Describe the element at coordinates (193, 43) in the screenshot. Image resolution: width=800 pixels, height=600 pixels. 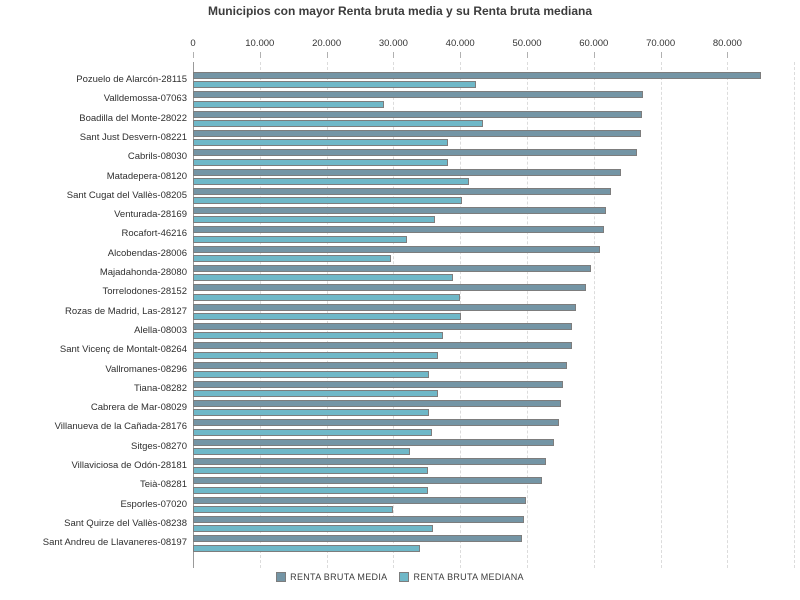
I see `x-axis-tick-label: 0` at that location.